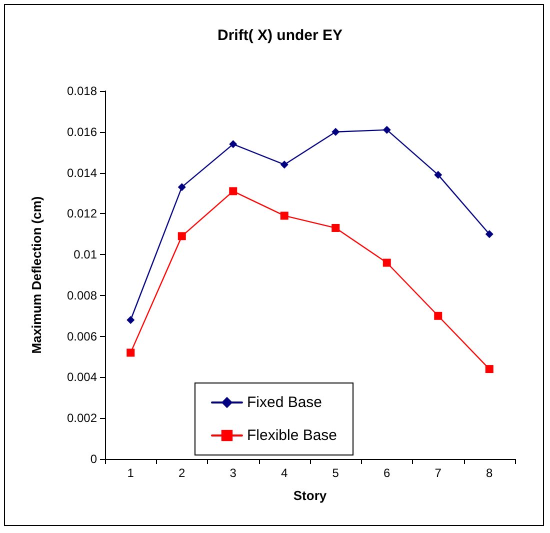 This screenshot has width=550, height=533. What do you see at coordinates (490, 473) in the screenshot?
I see `x-tick-label: 8` at bounding box center [490, 473].